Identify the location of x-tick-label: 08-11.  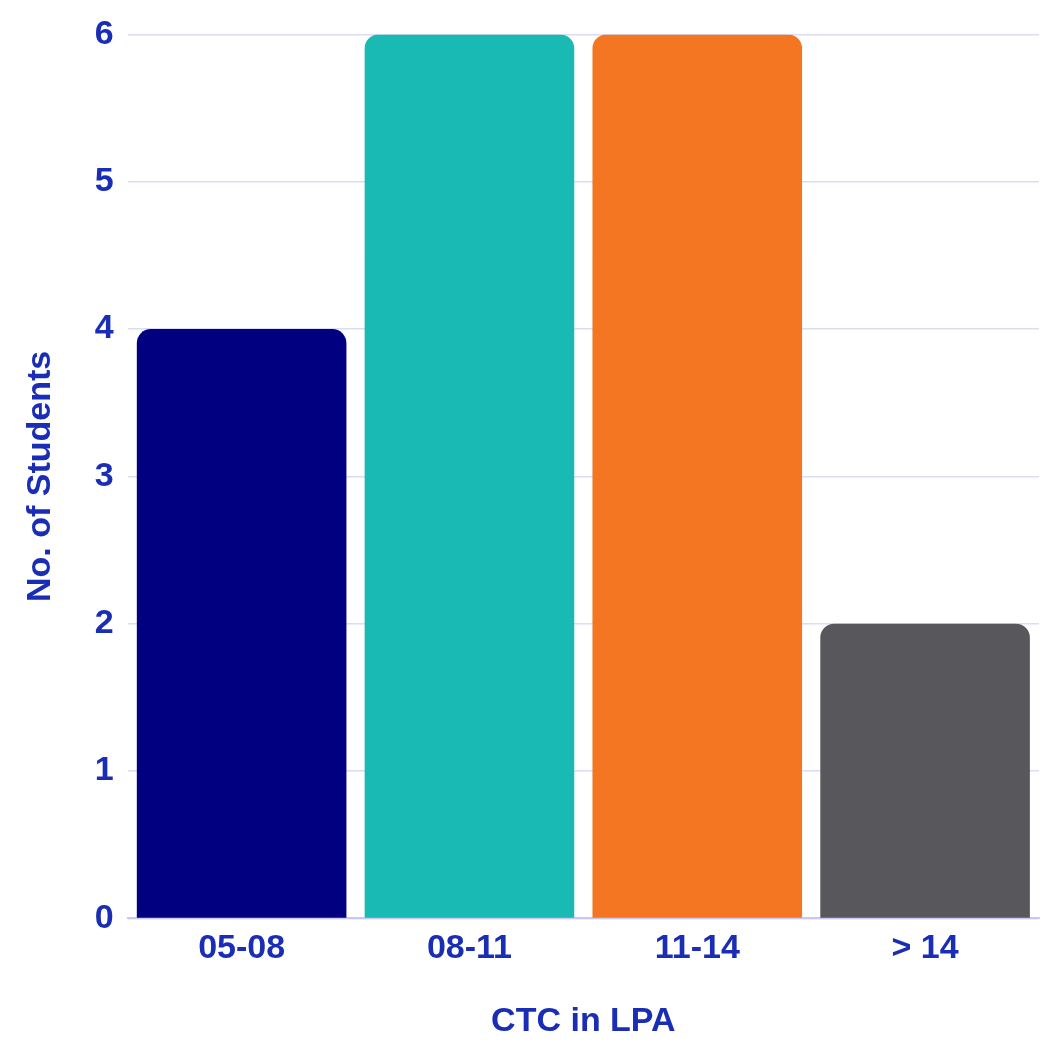
(469, 946).